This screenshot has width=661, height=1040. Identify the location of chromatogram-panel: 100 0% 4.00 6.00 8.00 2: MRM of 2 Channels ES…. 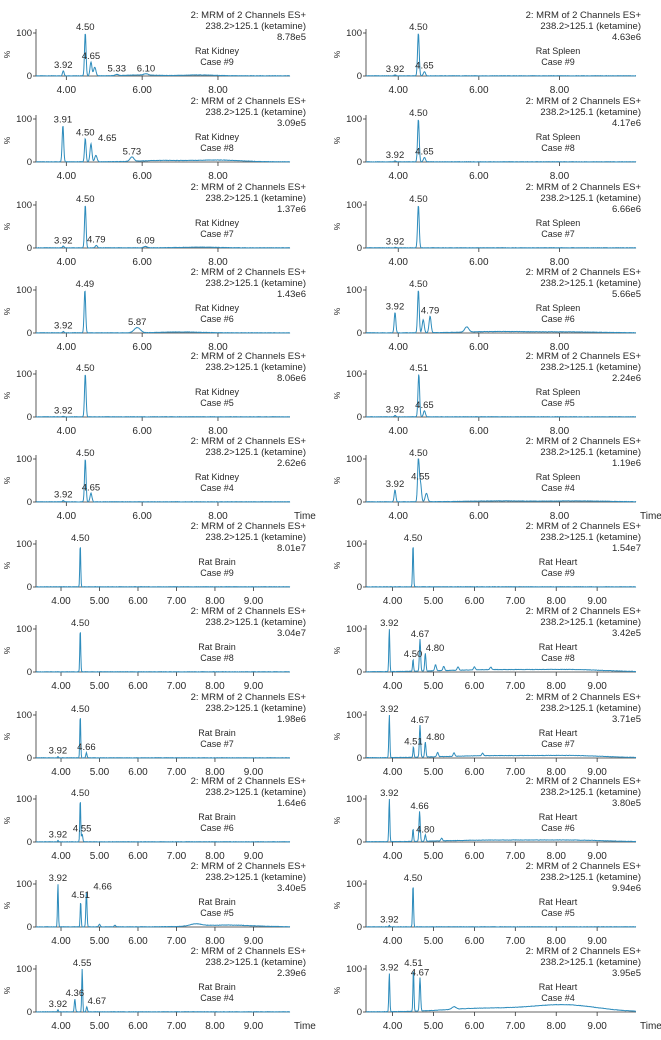
(154, 53).